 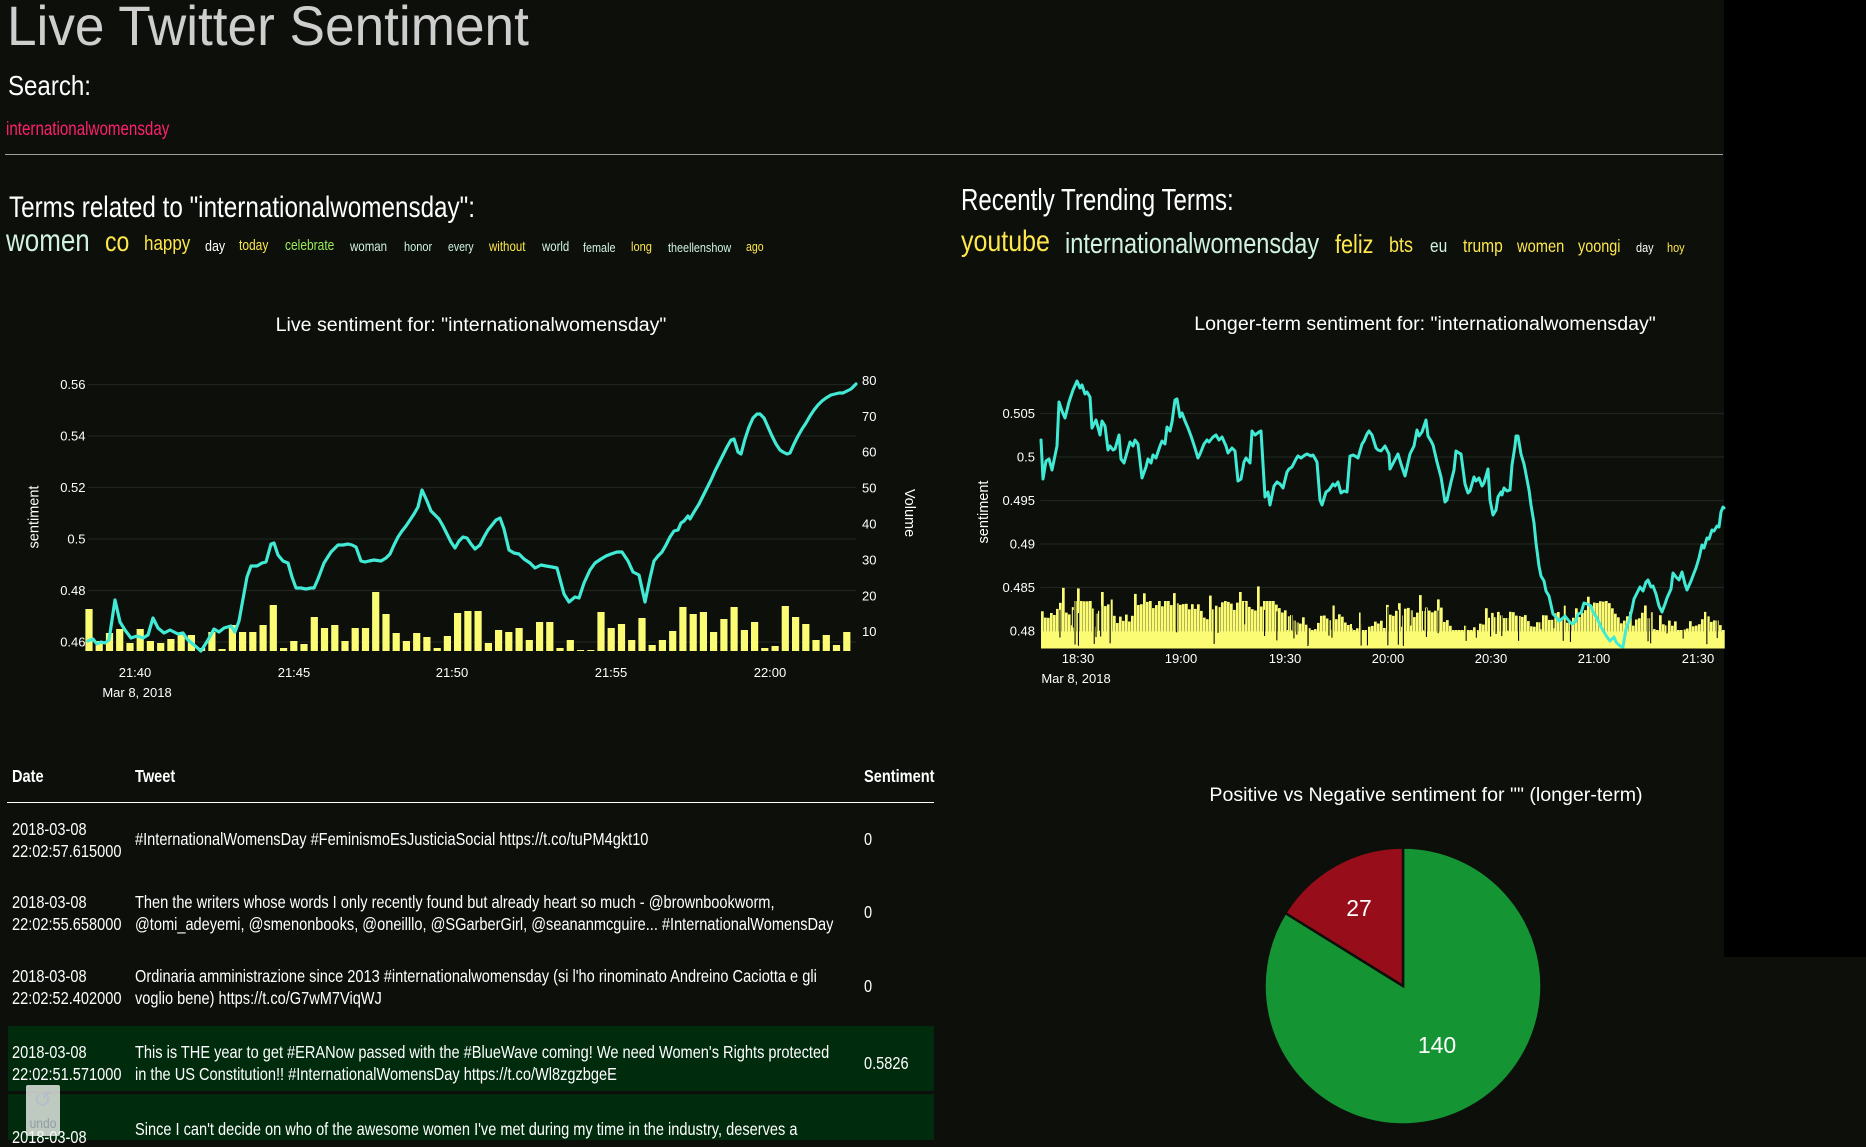 I want to click on svg-text: 0.56, so click(x=72, y=384).